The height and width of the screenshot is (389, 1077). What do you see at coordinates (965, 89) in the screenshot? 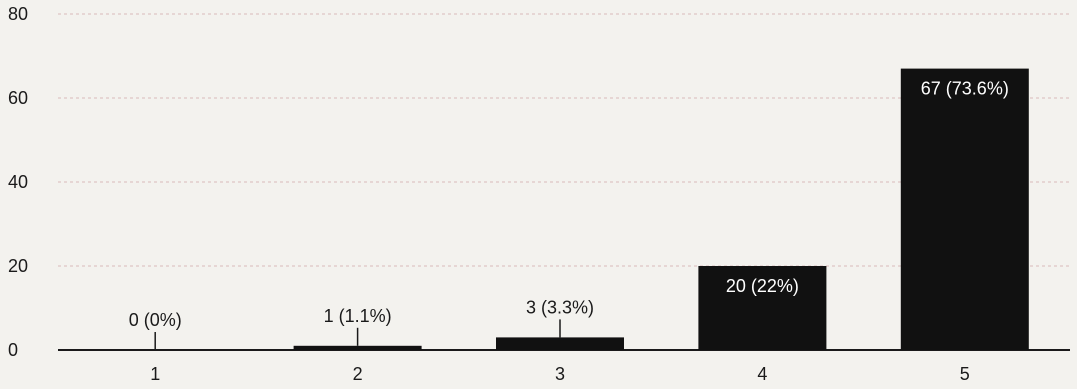
I see `data-label: 67 (73.6%)` at bounding box center [965, 89].